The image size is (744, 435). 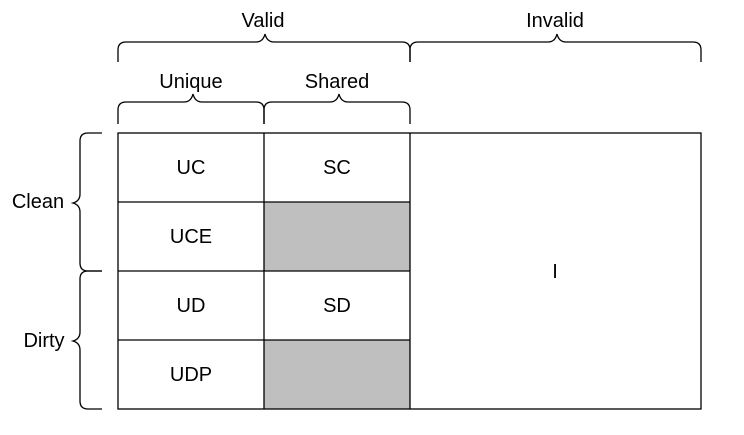 What do you see at coordinates (191, 375) in the screenshot?
I see `cell-udp: UDP` at bounding box center [191, 375].